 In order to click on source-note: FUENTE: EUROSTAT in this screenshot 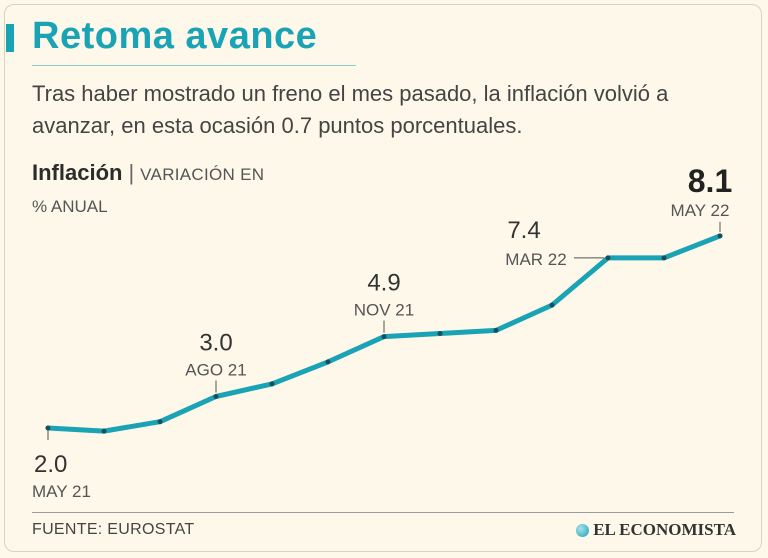, I will do `click(113, 529)`.